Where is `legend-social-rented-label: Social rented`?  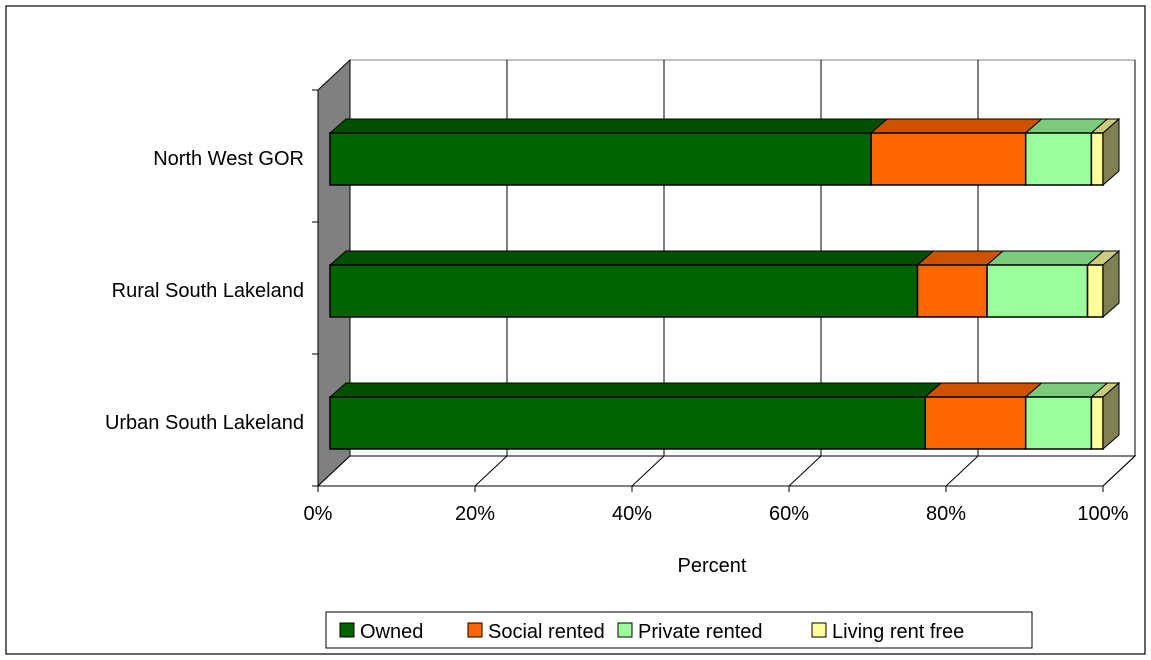
legend-social-rented-label: Social rented is located at coordinates (546, 632).